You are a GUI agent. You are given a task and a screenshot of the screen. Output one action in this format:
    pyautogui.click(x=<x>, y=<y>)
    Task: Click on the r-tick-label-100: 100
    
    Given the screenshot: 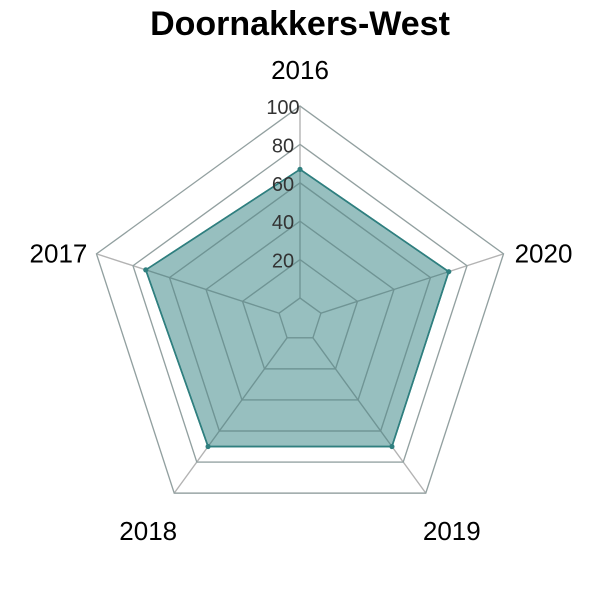 What is the action you would take?
    pyautogui.click(x=282, y=108)
    